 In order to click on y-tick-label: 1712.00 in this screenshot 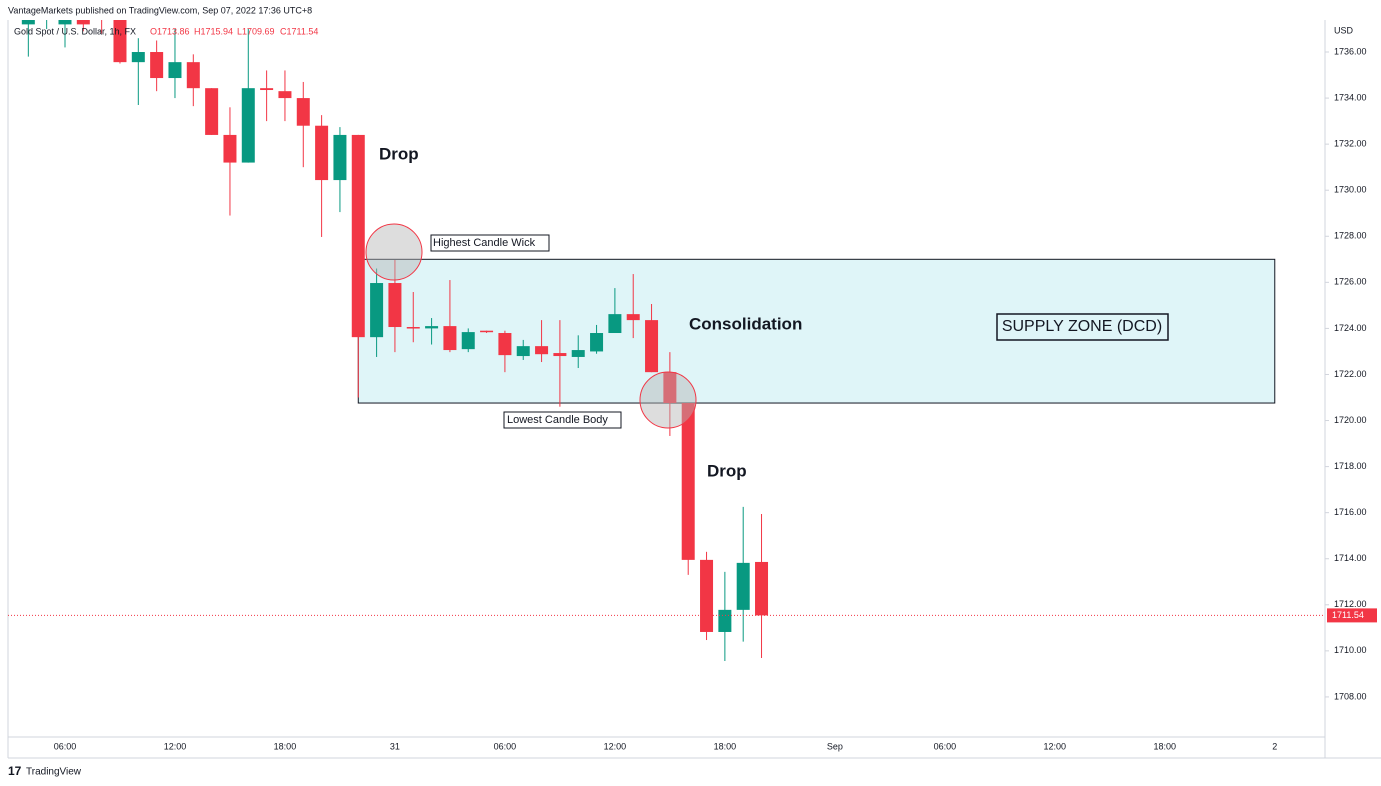, I will do `click(1350, 604)`.